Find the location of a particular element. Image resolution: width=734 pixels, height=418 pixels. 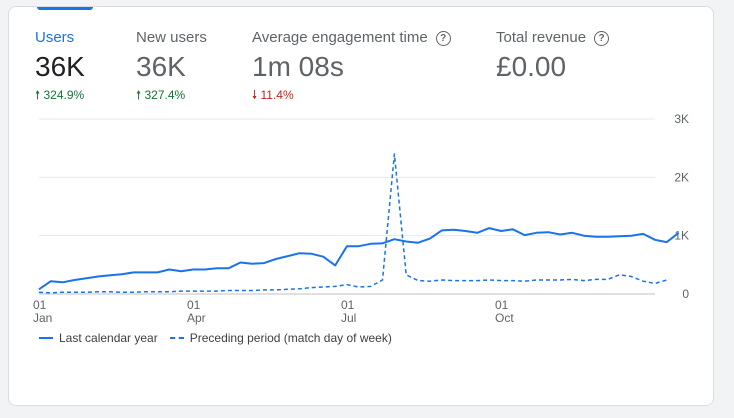

x-tick-month-label: Oct is located at coordinates (504, 318).